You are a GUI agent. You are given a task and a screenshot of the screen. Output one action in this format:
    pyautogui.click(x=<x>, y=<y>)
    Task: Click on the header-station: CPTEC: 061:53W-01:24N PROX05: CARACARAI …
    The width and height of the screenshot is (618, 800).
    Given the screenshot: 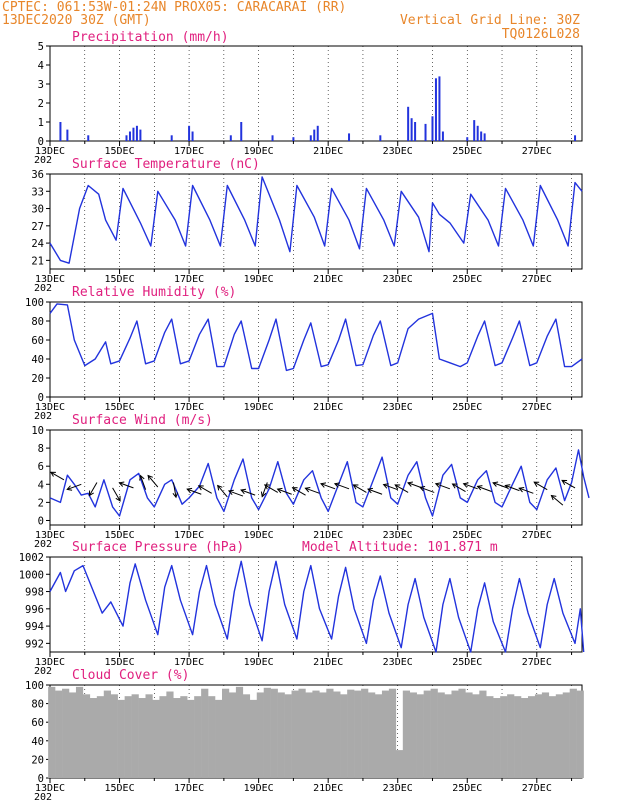 What is the action you would take?
    pyautogui.click(x=174, y=7)
    